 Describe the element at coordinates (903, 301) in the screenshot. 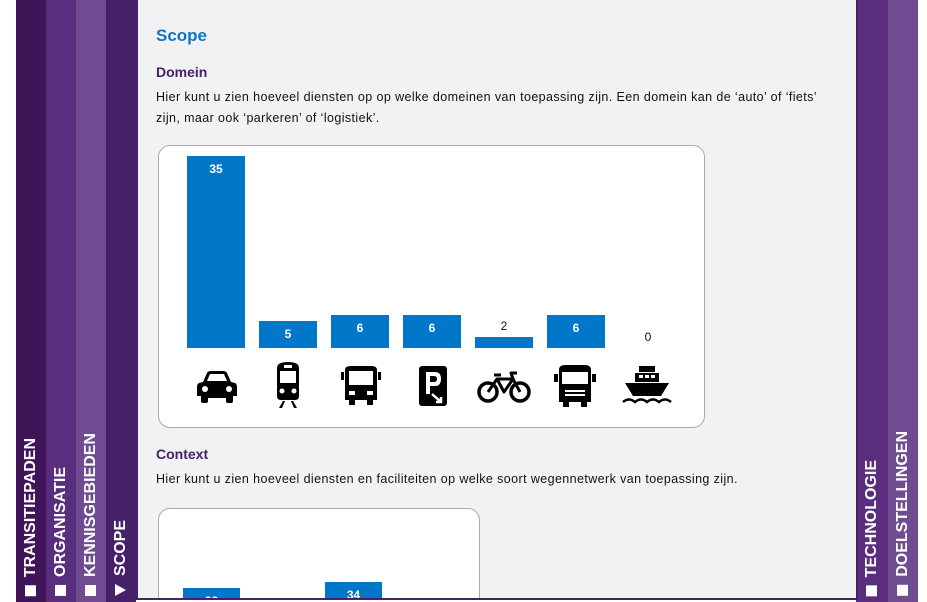

I see `tab-doelstellingen: DOELSTELLINGEN` at that location.